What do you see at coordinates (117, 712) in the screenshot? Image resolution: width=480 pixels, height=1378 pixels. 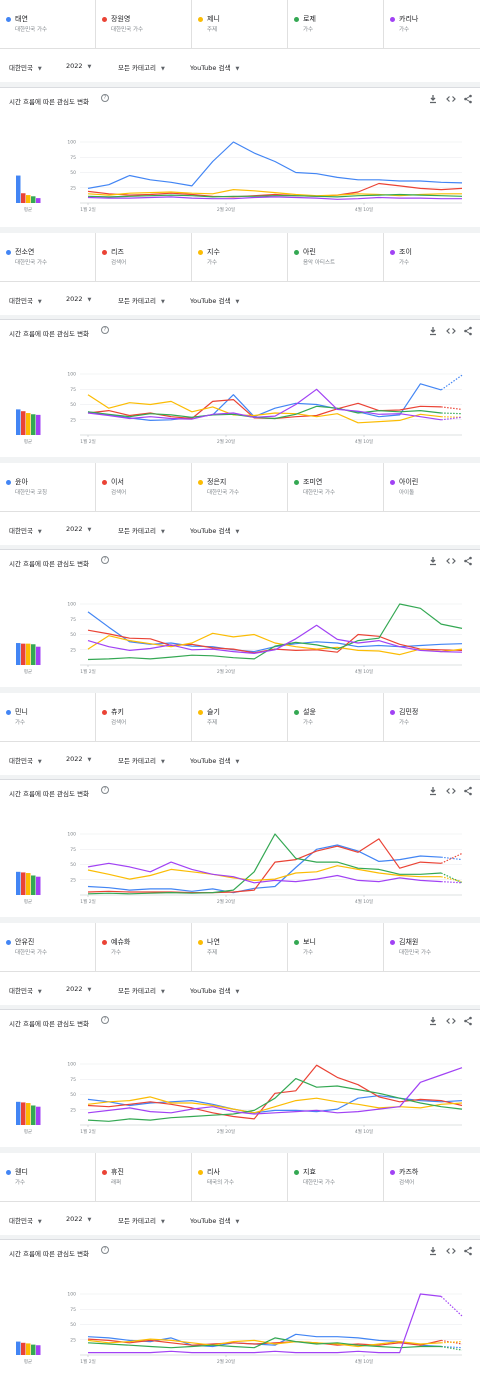 I see `search-term-name: 츄키` at bounding box center [117, 712].